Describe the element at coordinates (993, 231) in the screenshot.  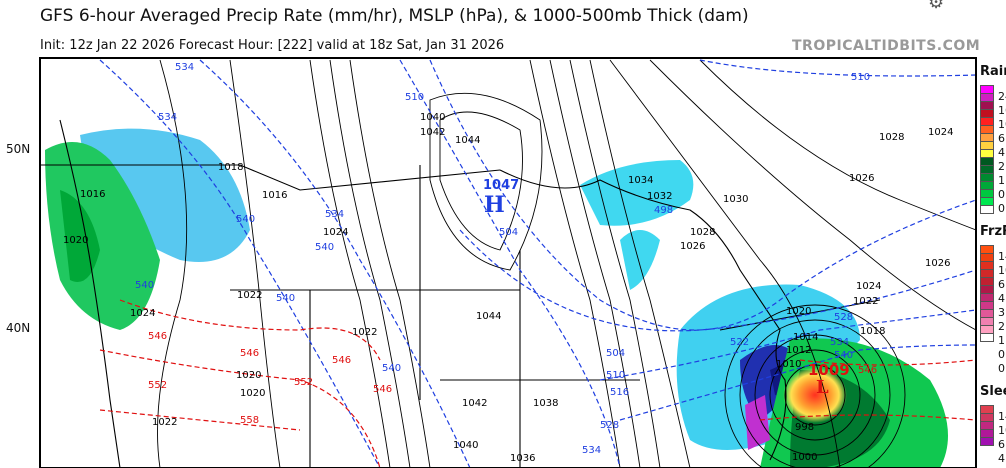
I see `legend-frzr-title: FrzR` at that location.